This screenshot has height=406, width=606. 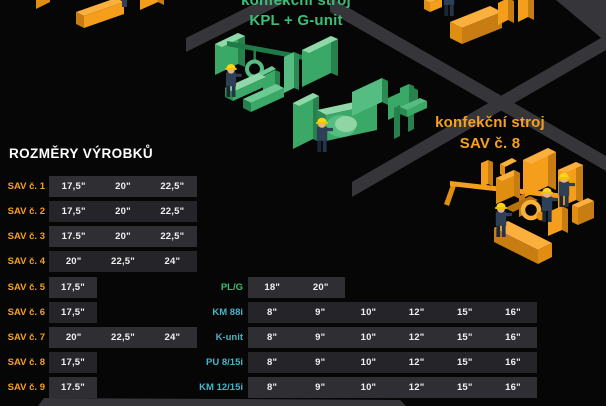 I want to click on table-row: SAV č. 9 17.5", so click(x=303, y=387).